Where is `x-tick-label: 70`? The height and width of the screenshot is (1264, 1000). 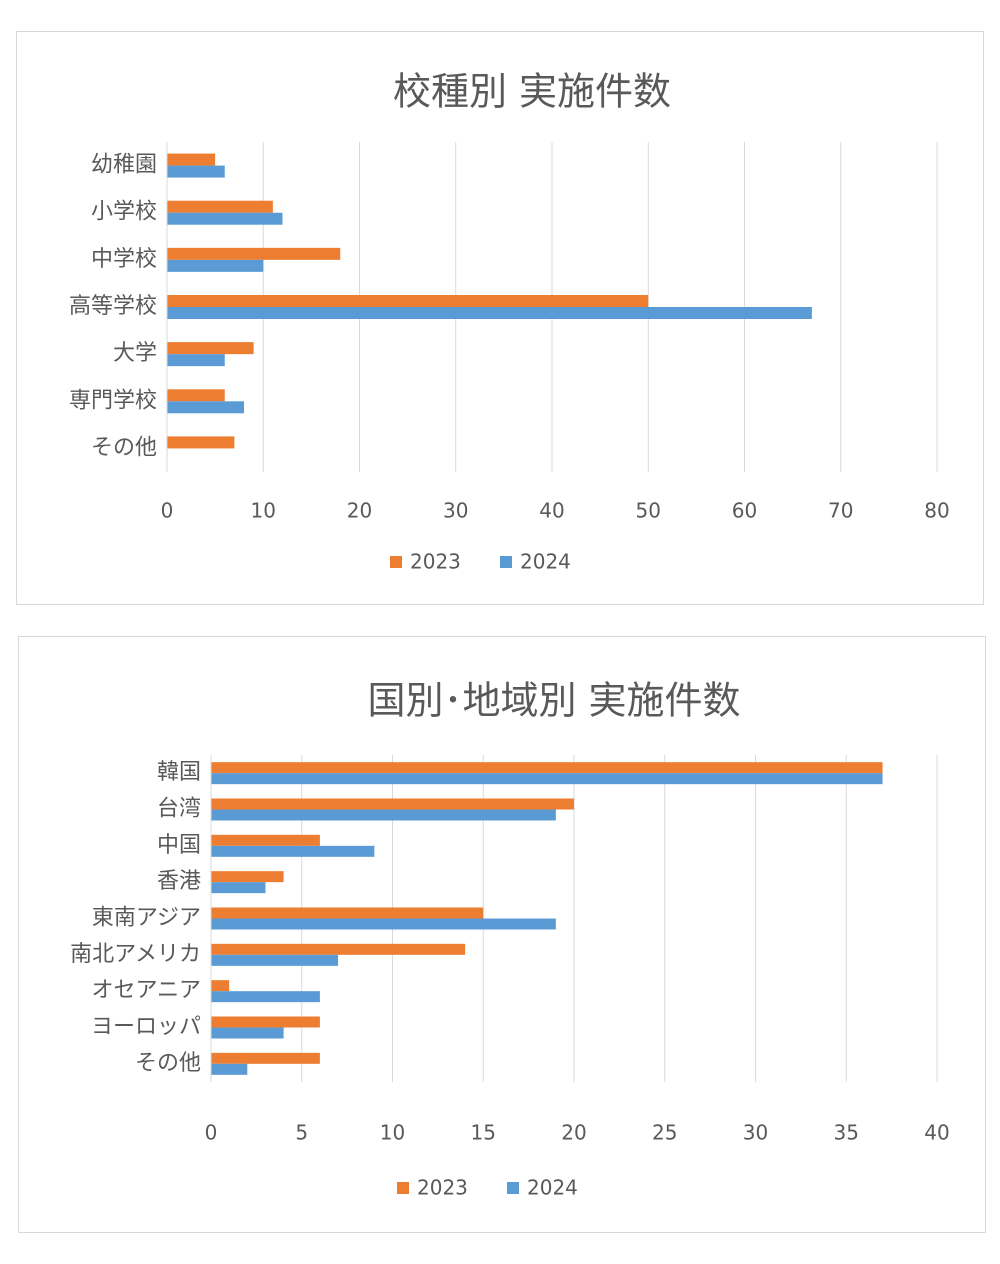 x-tick-label: 70 is located at coordinates (840, 511).